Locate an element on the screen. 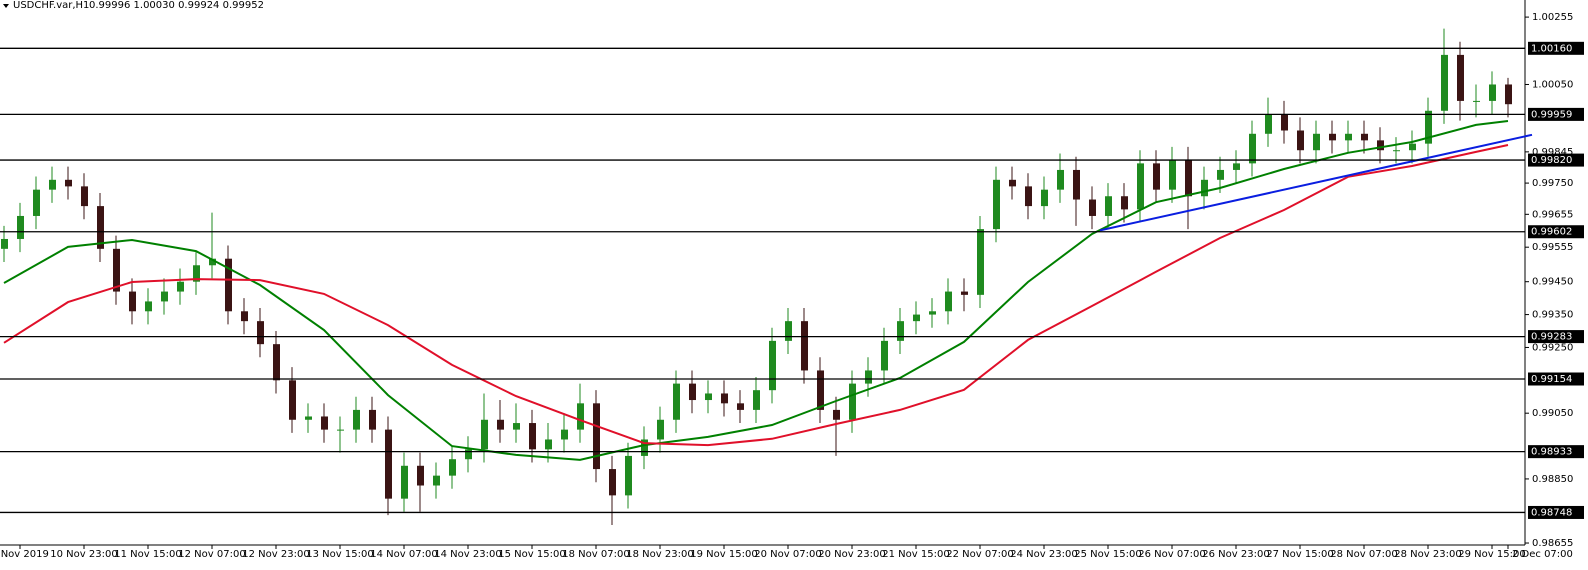 This screenshot has height=570, width=1588. quote: 0.99996 1.00030 0.99924 0.99952 is located at coordinates (176, 5).